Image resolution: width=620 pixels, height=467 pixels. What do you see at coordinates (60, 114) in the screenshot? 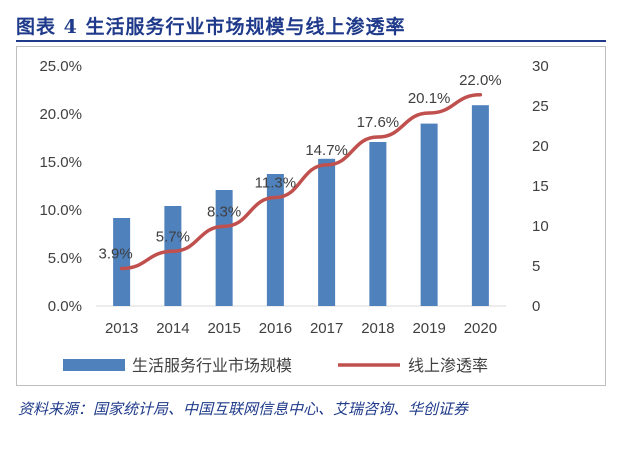
I see `y-left-tick-label: 20.0%` at bounding box center [60, 114].